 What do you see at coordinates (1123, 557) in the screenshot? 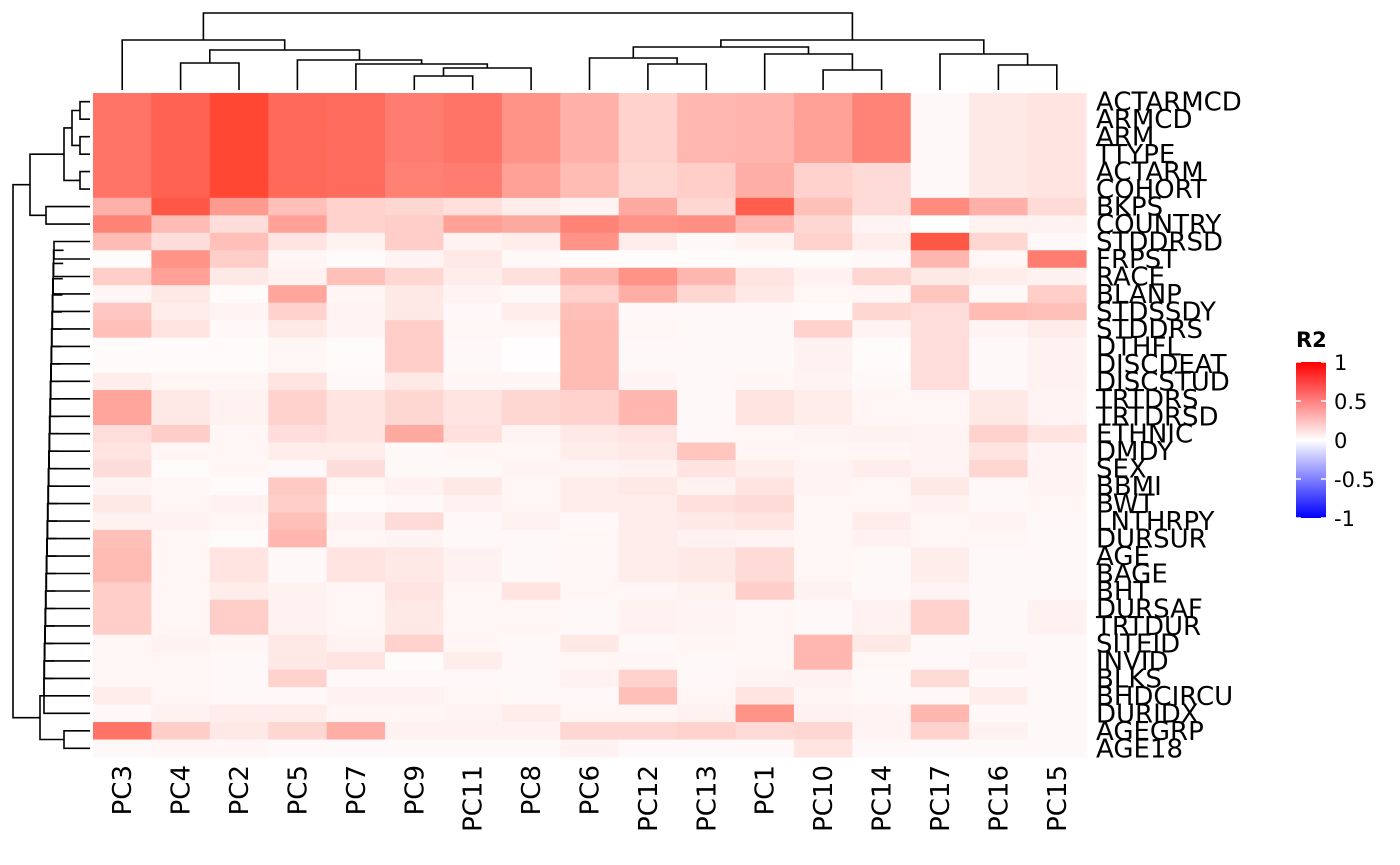
I see `row-label: AGE` at bounding box center [1123, 557].